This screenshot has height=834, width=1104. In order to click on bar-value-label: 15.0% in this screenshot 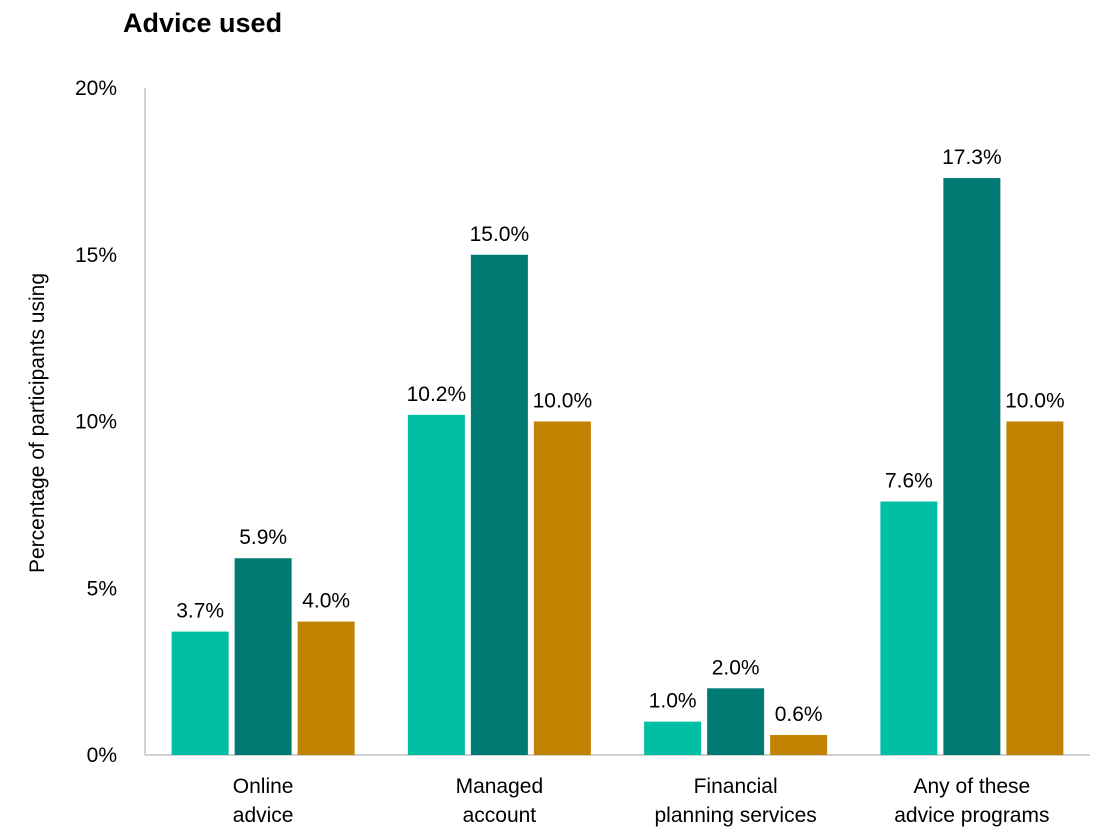, I will do `click(500, 234)`.